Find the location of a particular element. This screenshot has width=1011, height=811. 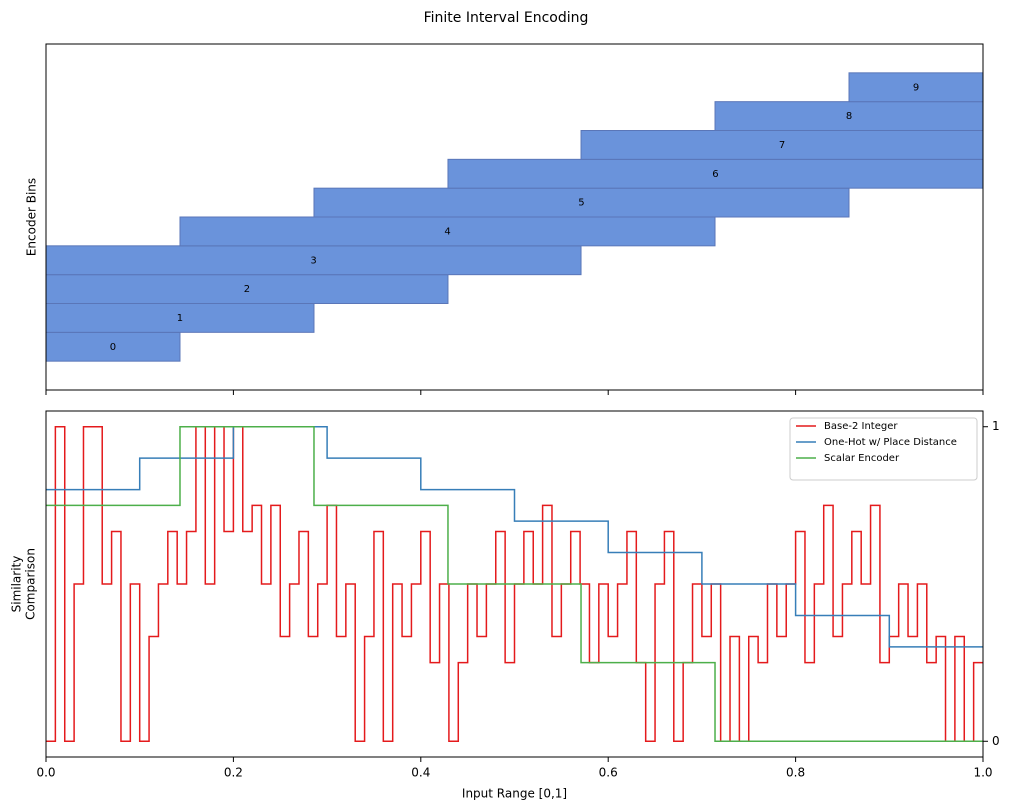

y-tick-label: 1 is located at coordinates (996, 426).